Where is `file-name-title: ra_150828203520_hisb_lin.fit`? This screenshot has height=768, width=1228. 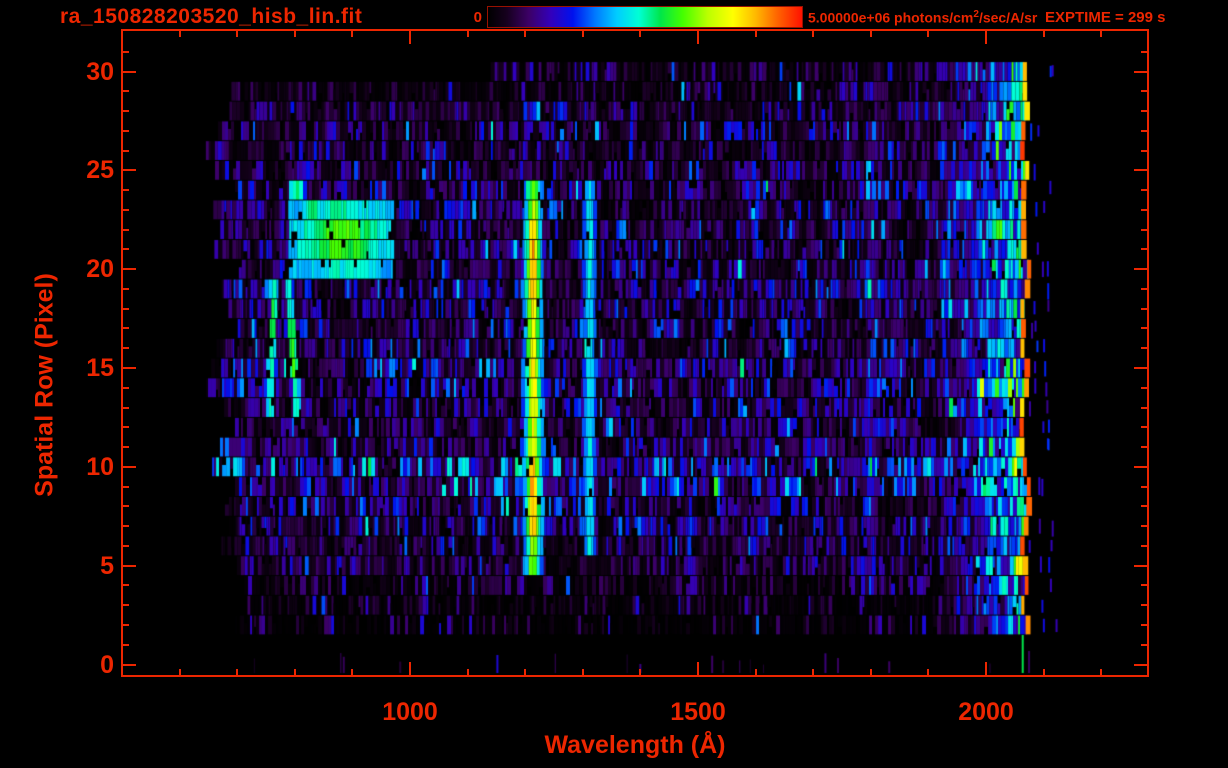 file-name-title: ra_150828203520_hisb_lin.fit is located at coordinates (211, 16).